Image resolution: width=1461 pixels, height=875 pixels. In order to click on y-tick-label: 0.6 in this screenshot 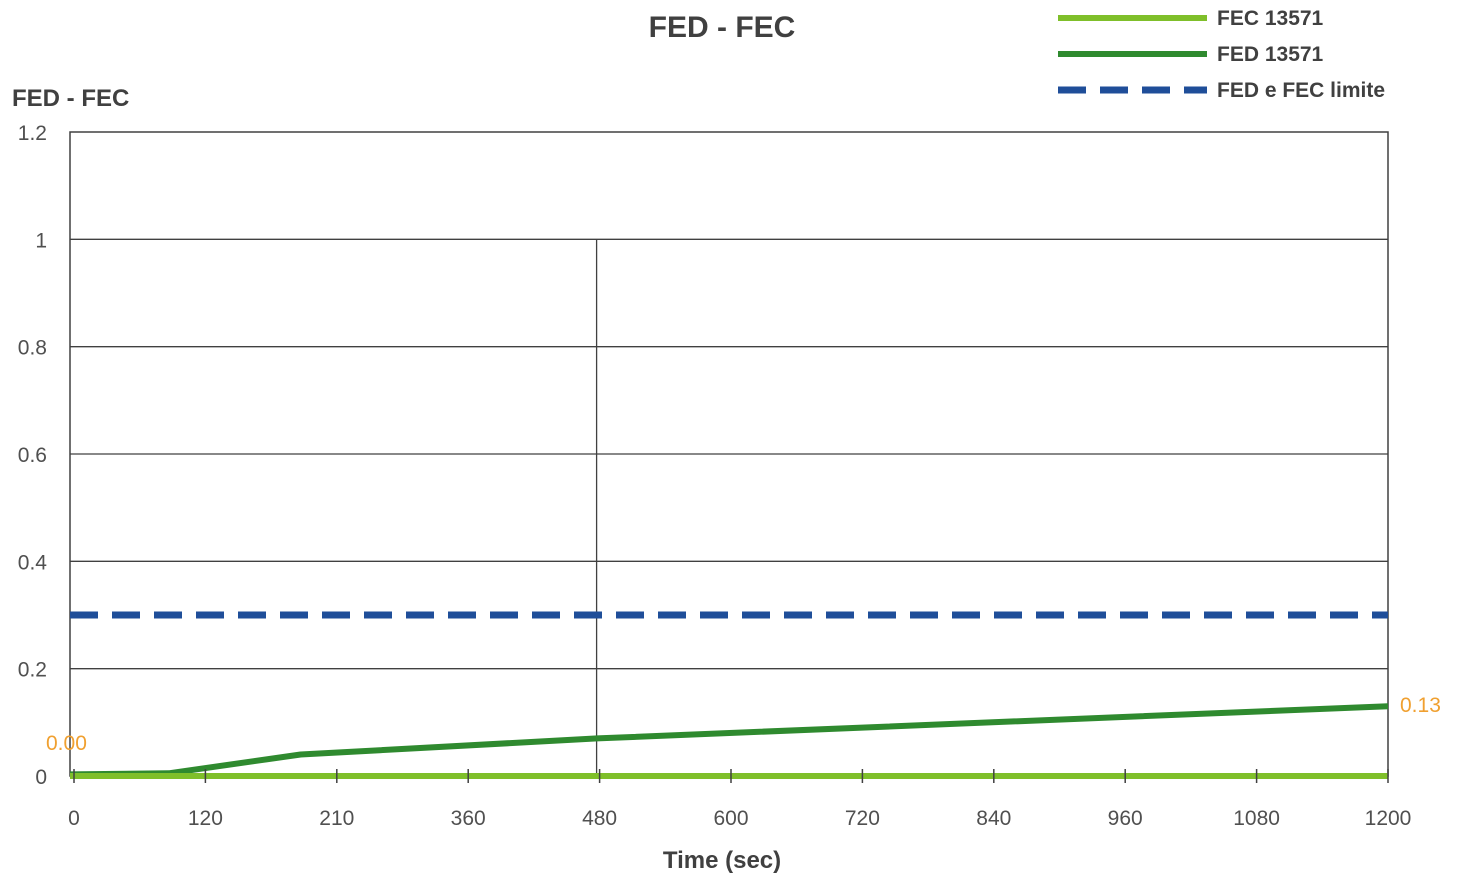, I will do `click(32, 455)`.